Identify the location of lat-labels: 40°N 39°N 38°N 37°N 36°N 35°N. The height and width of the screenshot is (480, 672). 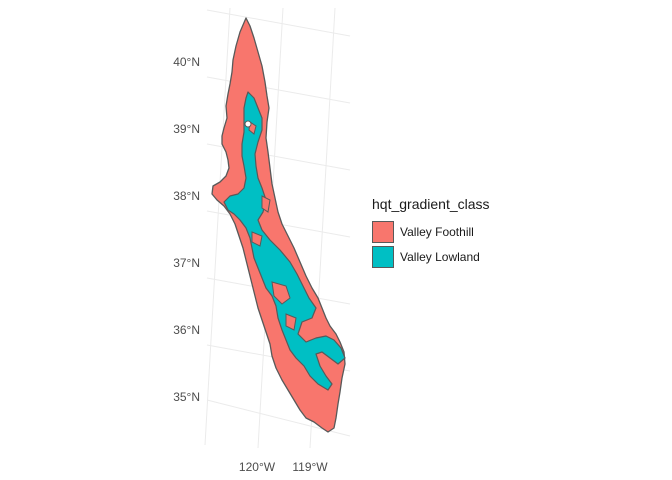
(186, 229).